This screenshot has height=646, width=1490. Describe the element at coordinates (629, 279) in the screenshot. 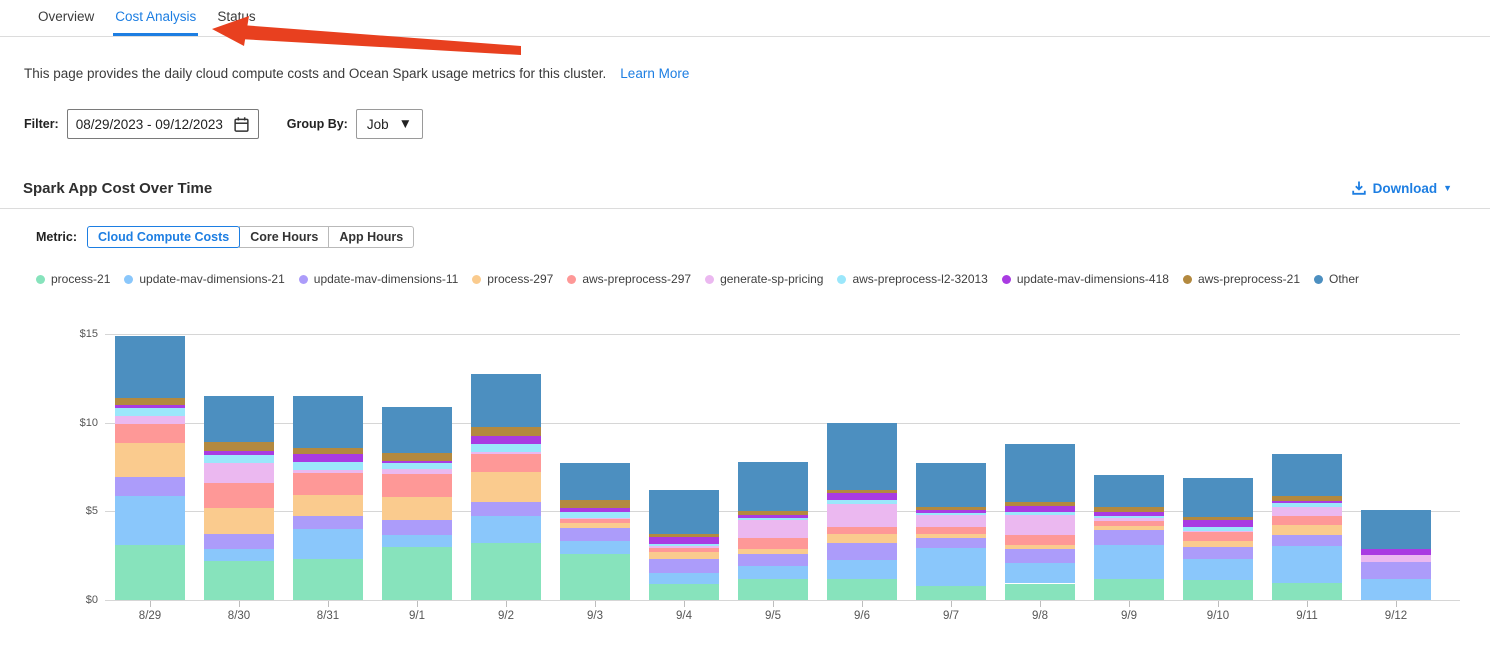

I see `legend-item: aws-preprocess-297` at that location.